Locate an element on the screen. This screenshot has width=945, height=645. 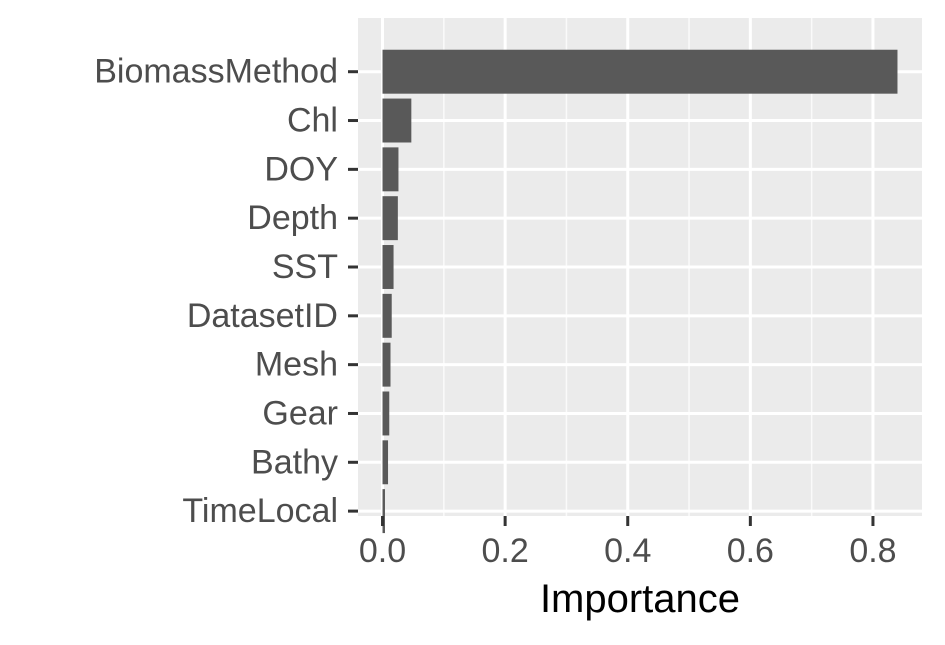
bar-biomassmethod is located at coordinates (640, 71).